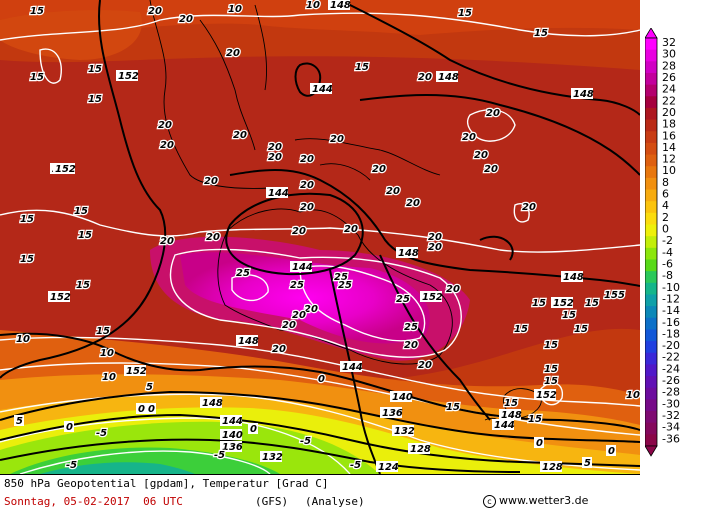  What do you see at coordinates (671, 322) in the screenshot?
I see `scale-label: -16` at bounding box center [671, 322].